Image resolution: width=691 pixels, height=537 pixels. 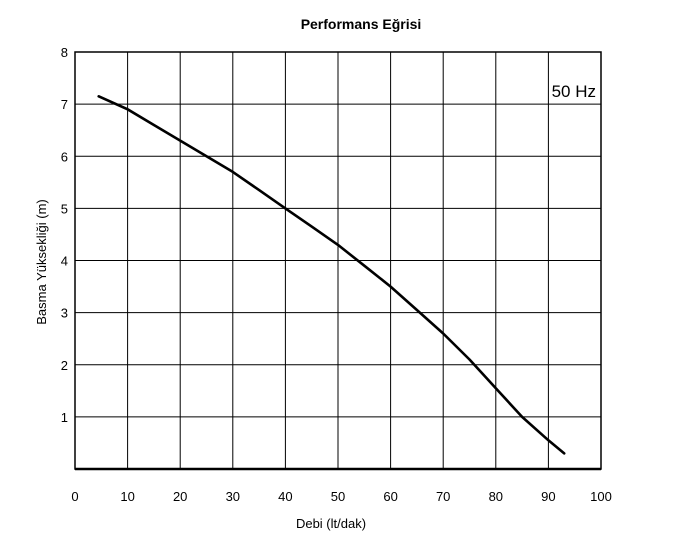 What do you see at coordinates (74, 496) in the screenshot?
I see `x-tick-label: 0` at bounding box center [74, 496].